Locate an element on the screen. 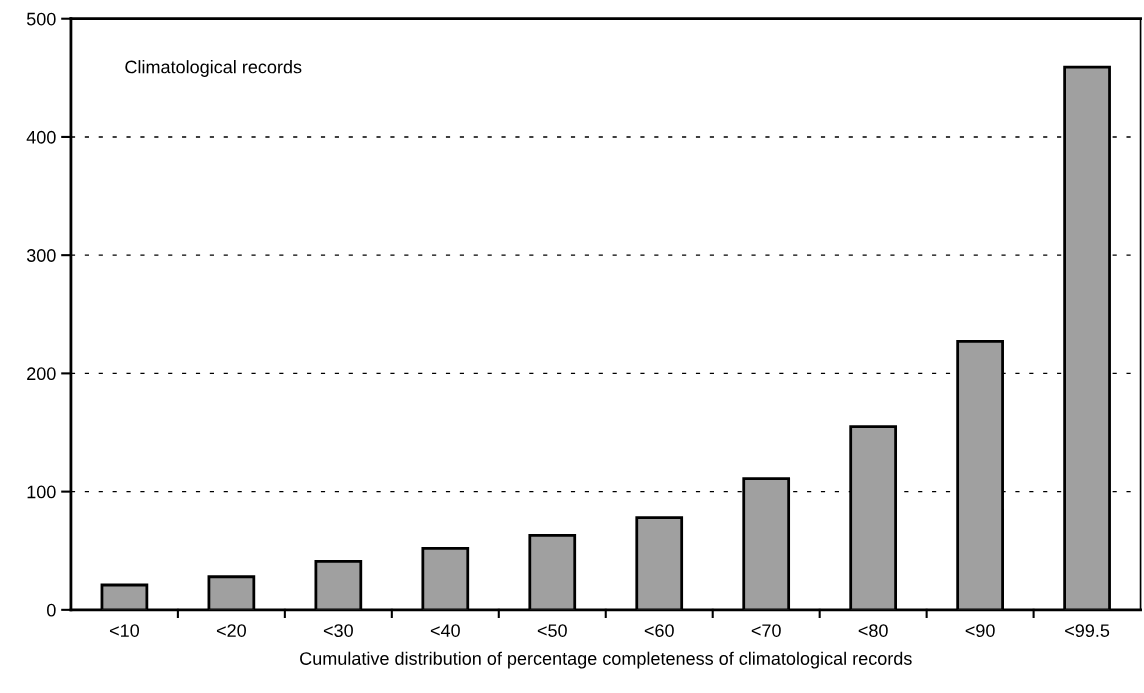 The image size is (1144, 693). y-tick-label: 300 is located at coordinates (41, 255).